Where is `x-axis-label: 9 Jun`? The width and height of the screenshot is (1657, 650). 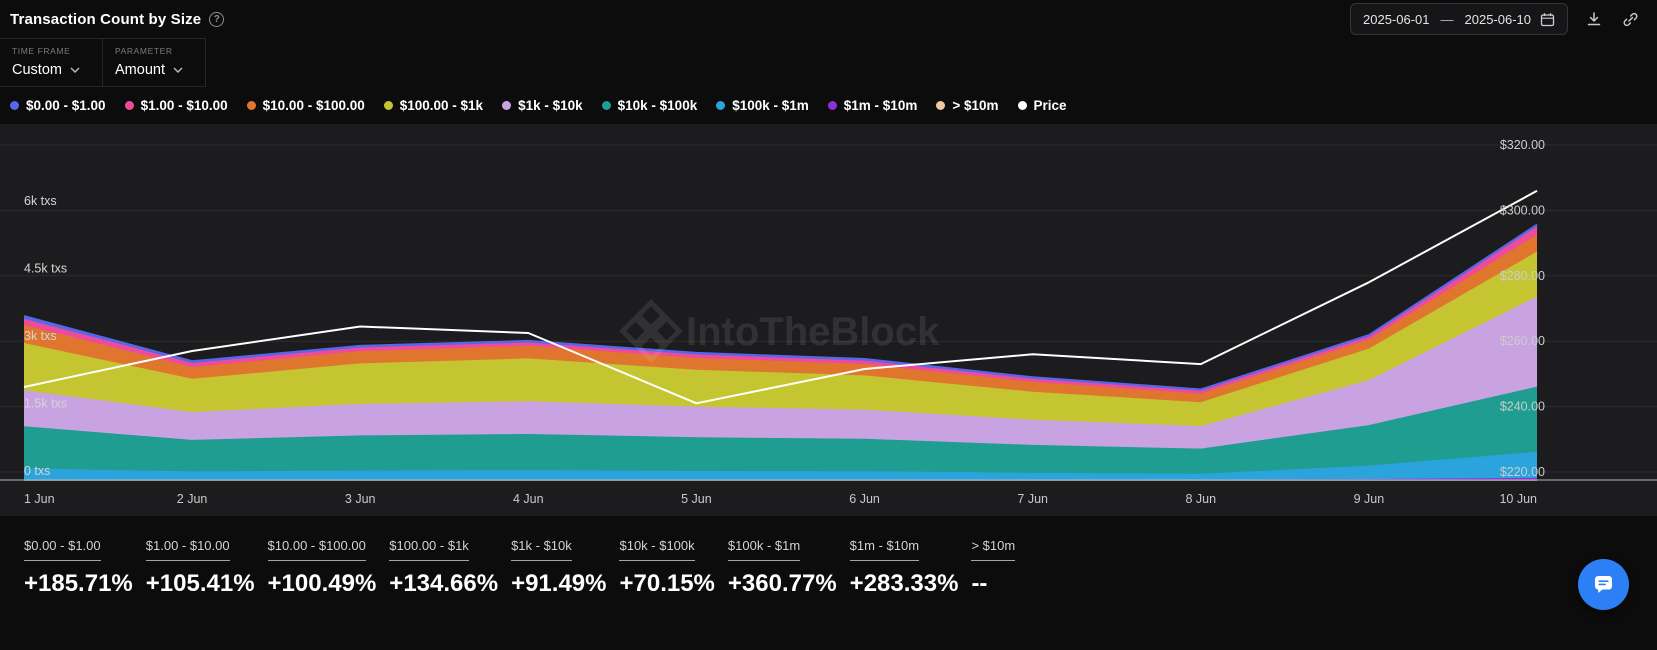 x-axis-label: 9 Jun is located at coordinates (1369, 499).